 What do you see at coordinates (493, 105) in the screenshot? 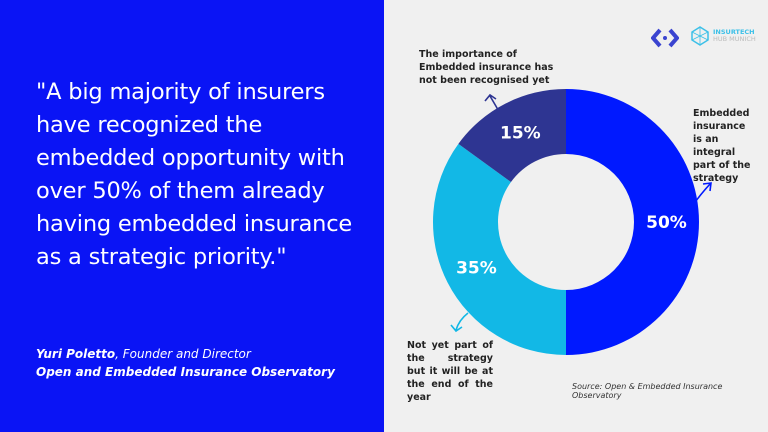
I see `arrow-15-icon` at bounding box center [493, 105].